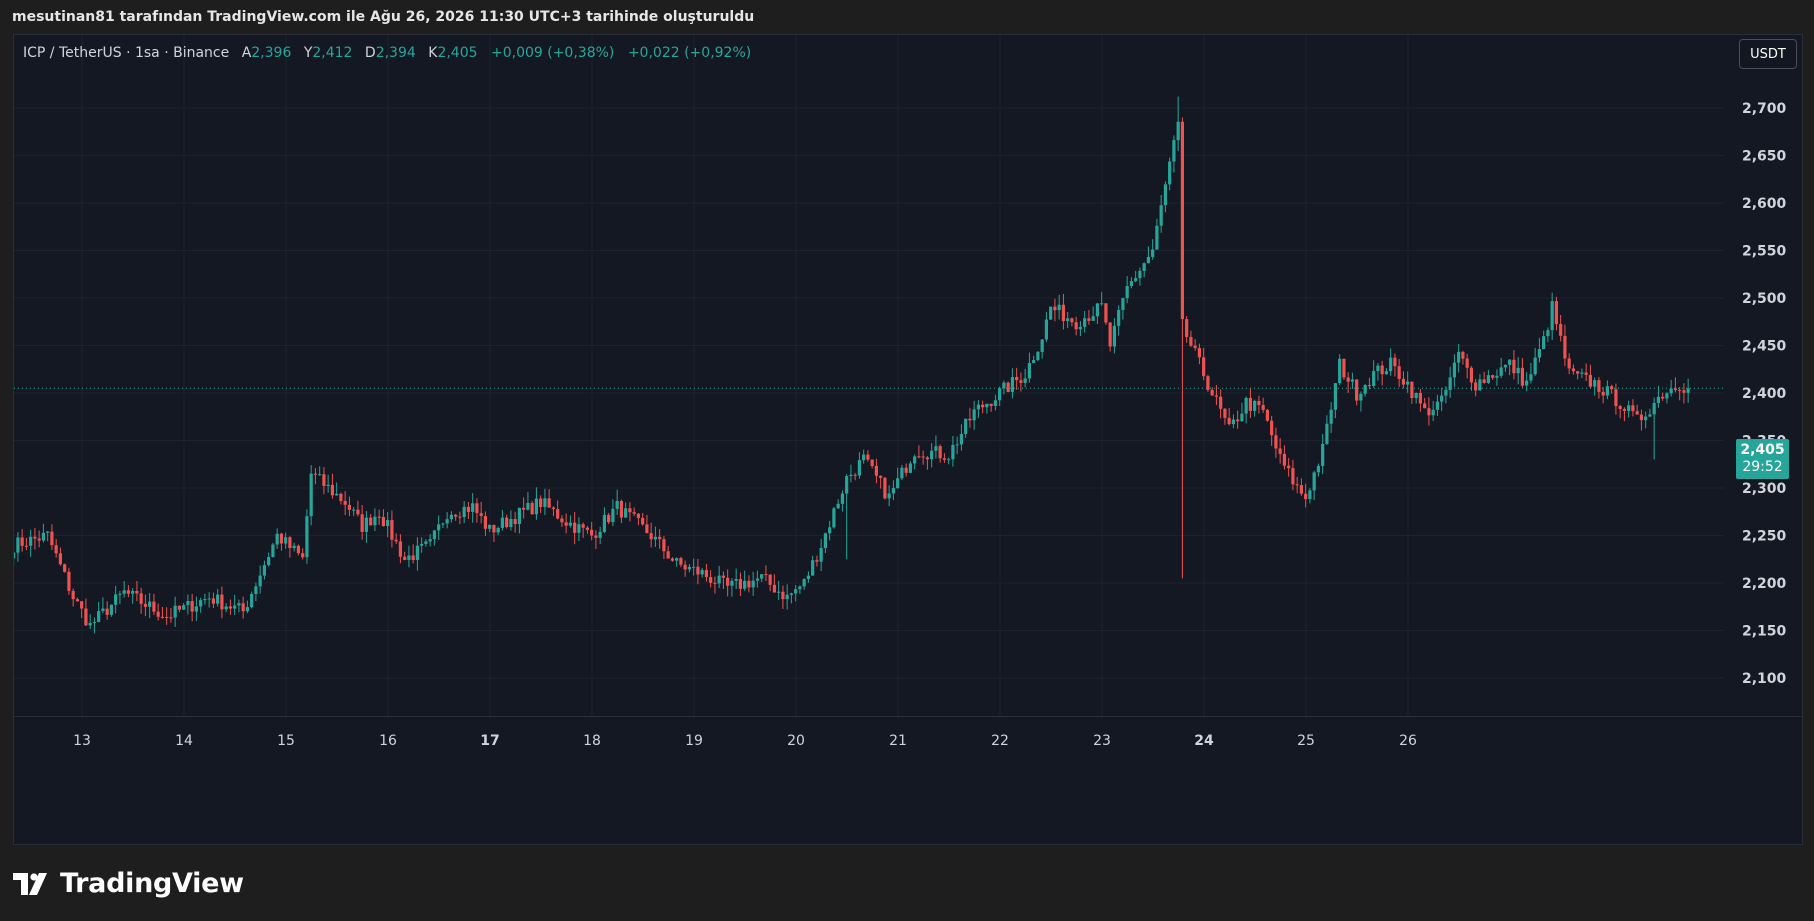  What do you see at coordinates (126, 53) in the screenshot?
I see `symbol-info: ICP / TetherUS · 1sa · Binance` at bounding box center [126, 53].